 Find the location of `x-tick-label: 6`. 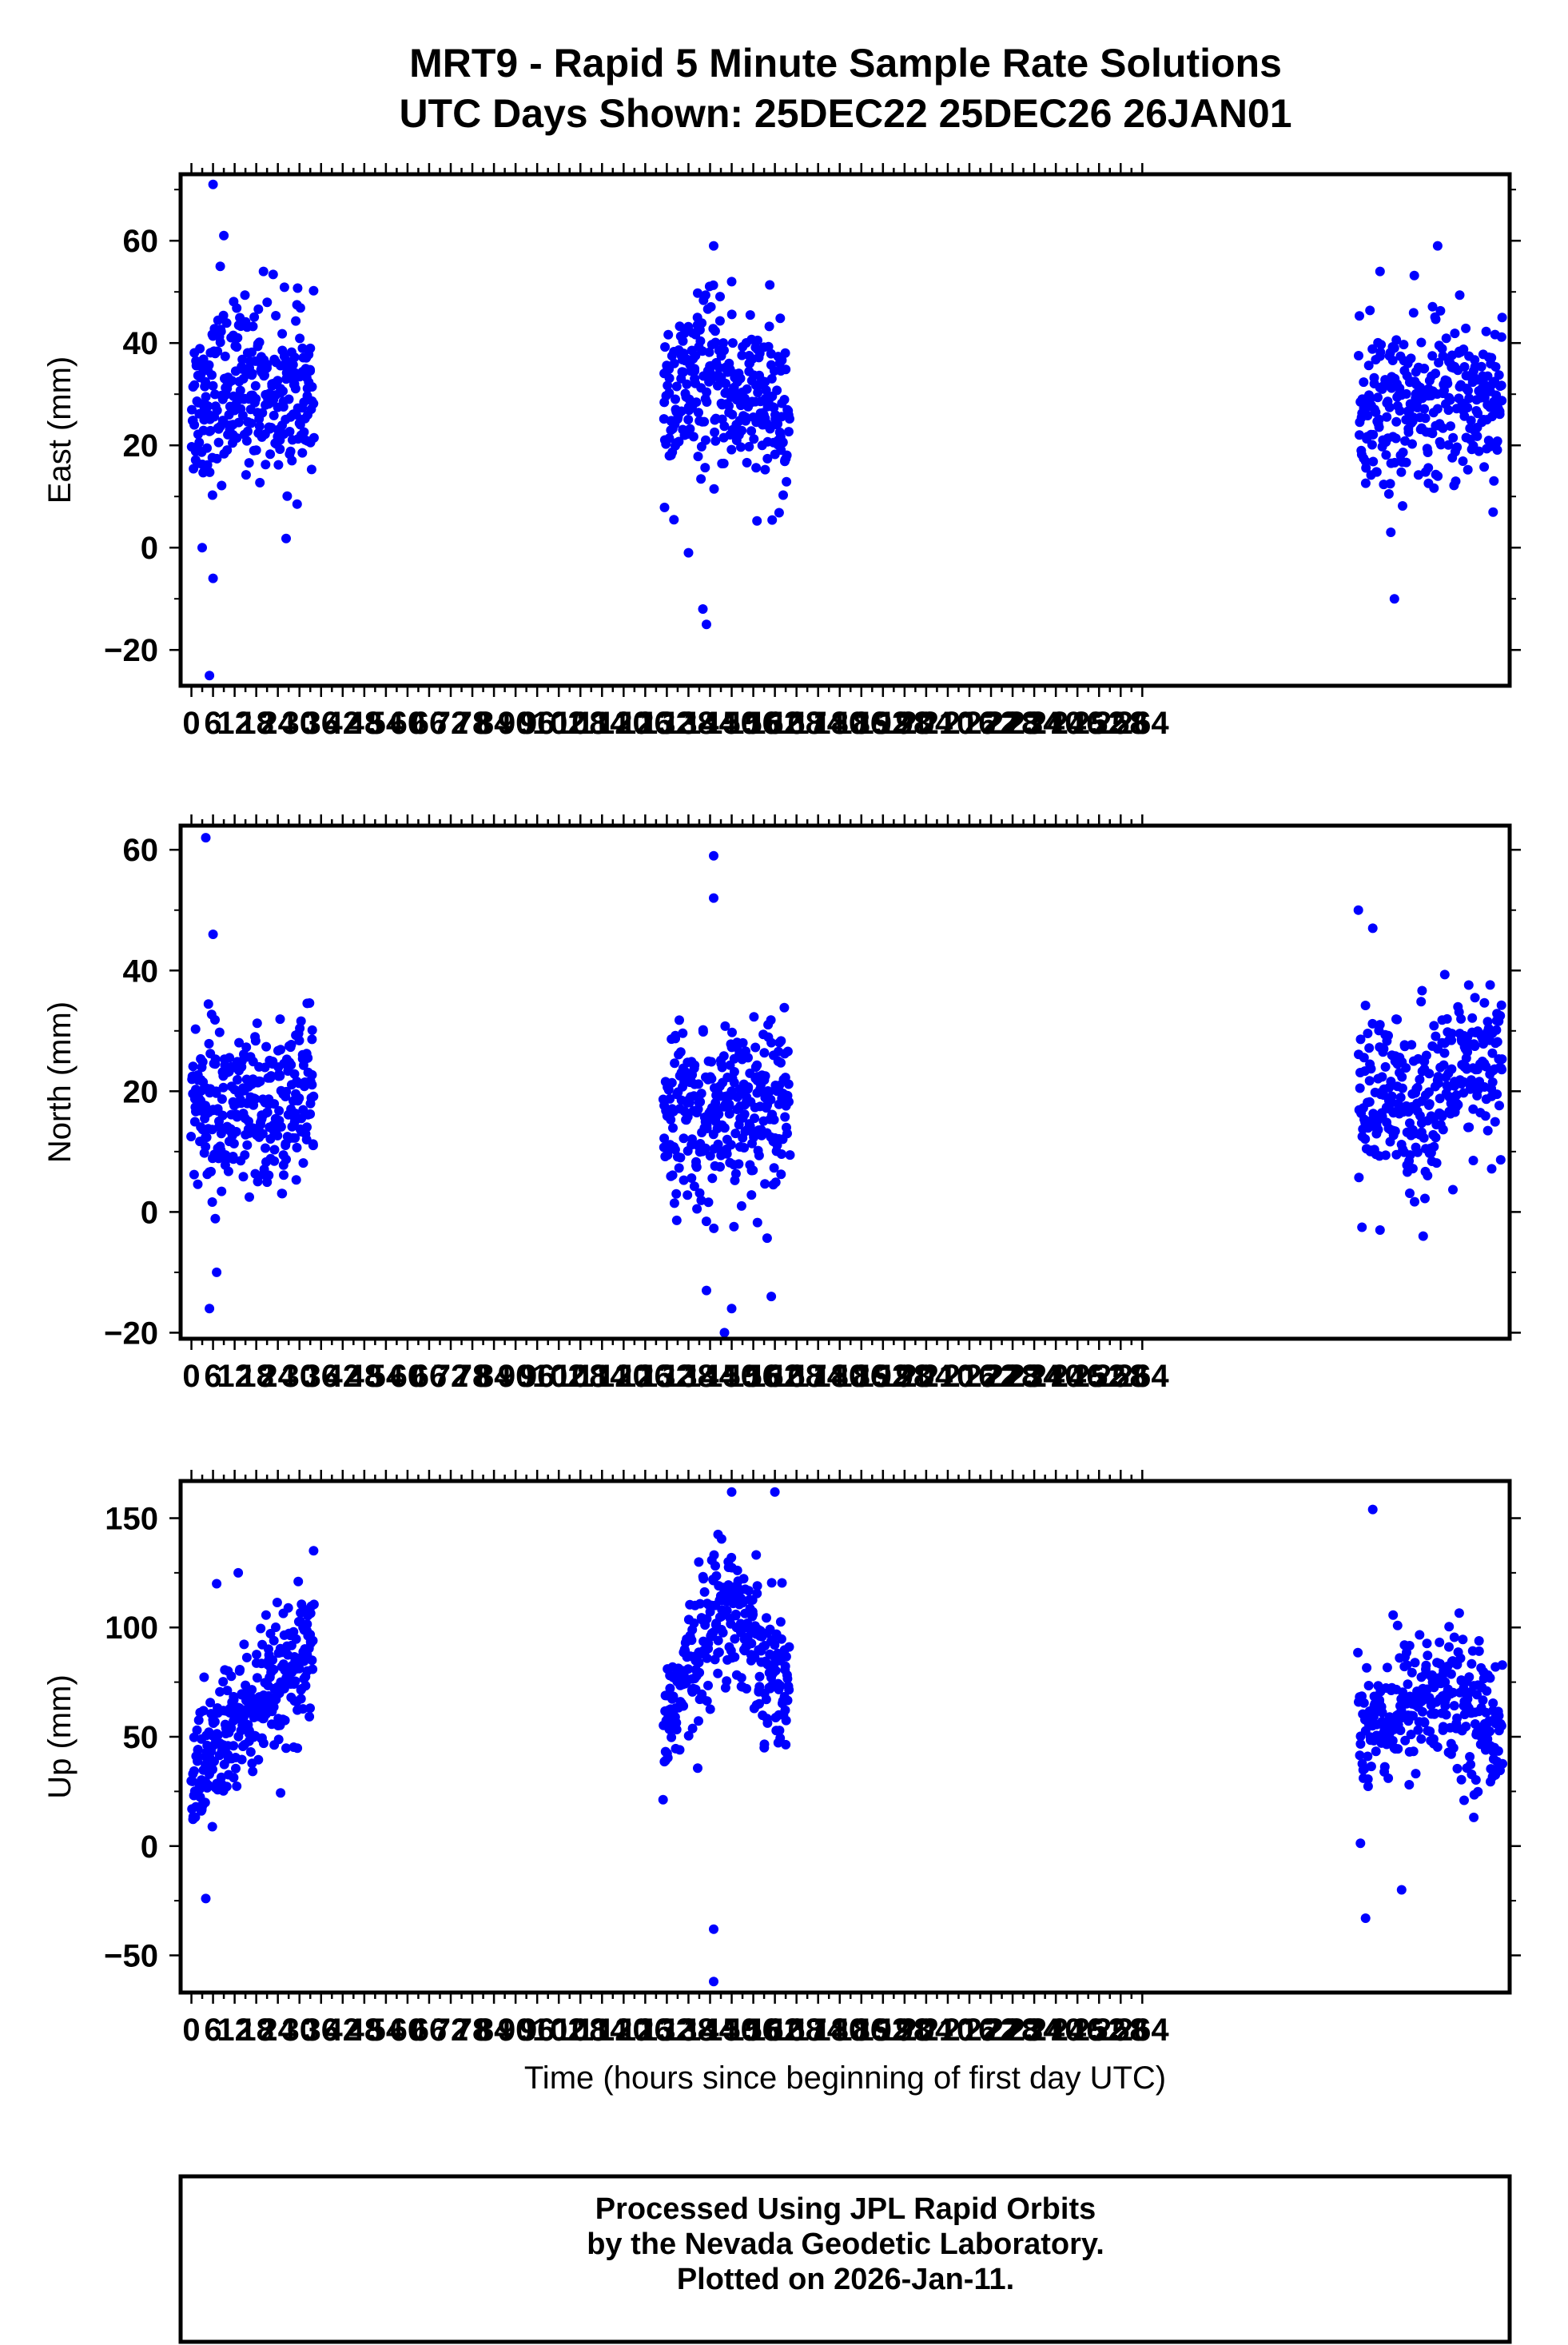

x-tick-label: 6 is located at coordinates (212, 723).